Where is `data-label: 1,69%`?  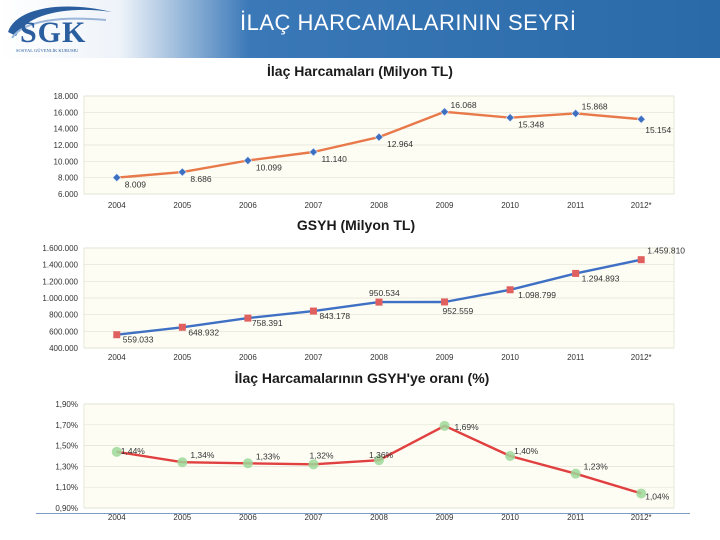 data-label: 1,69% is located at coordinates (467, 427).